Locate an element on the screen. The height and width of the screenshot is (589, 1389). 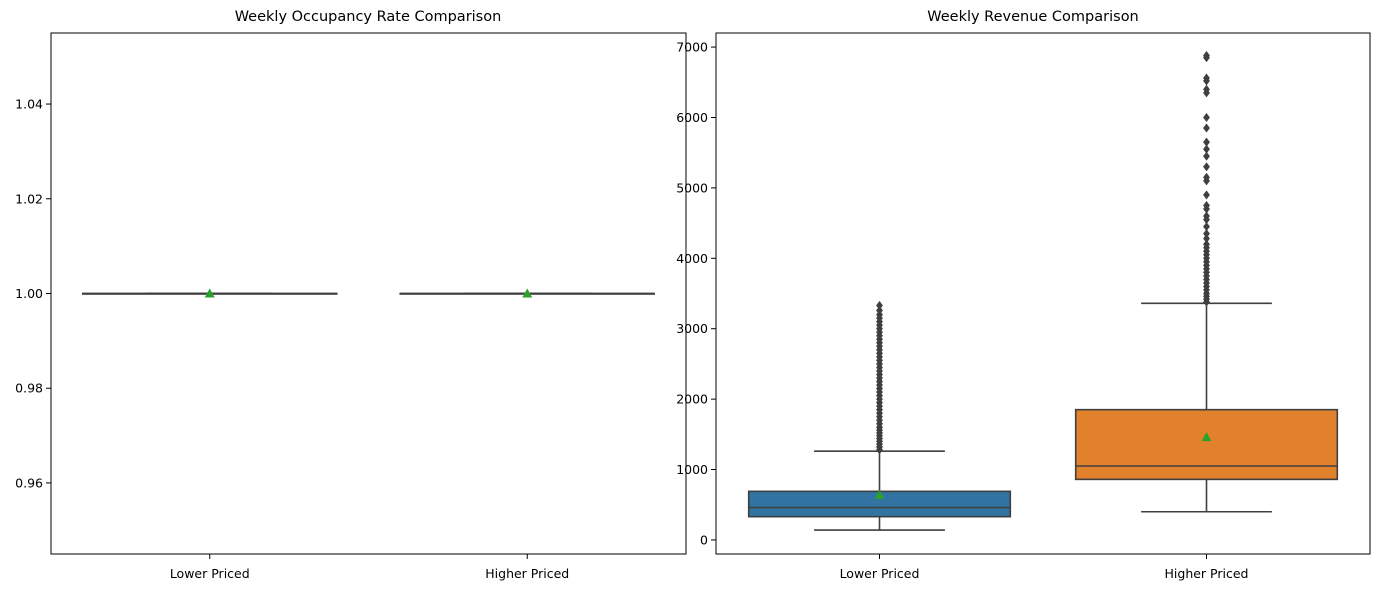
occupancy-ytick-label: 0.96 is located at coordinates (29, 482).